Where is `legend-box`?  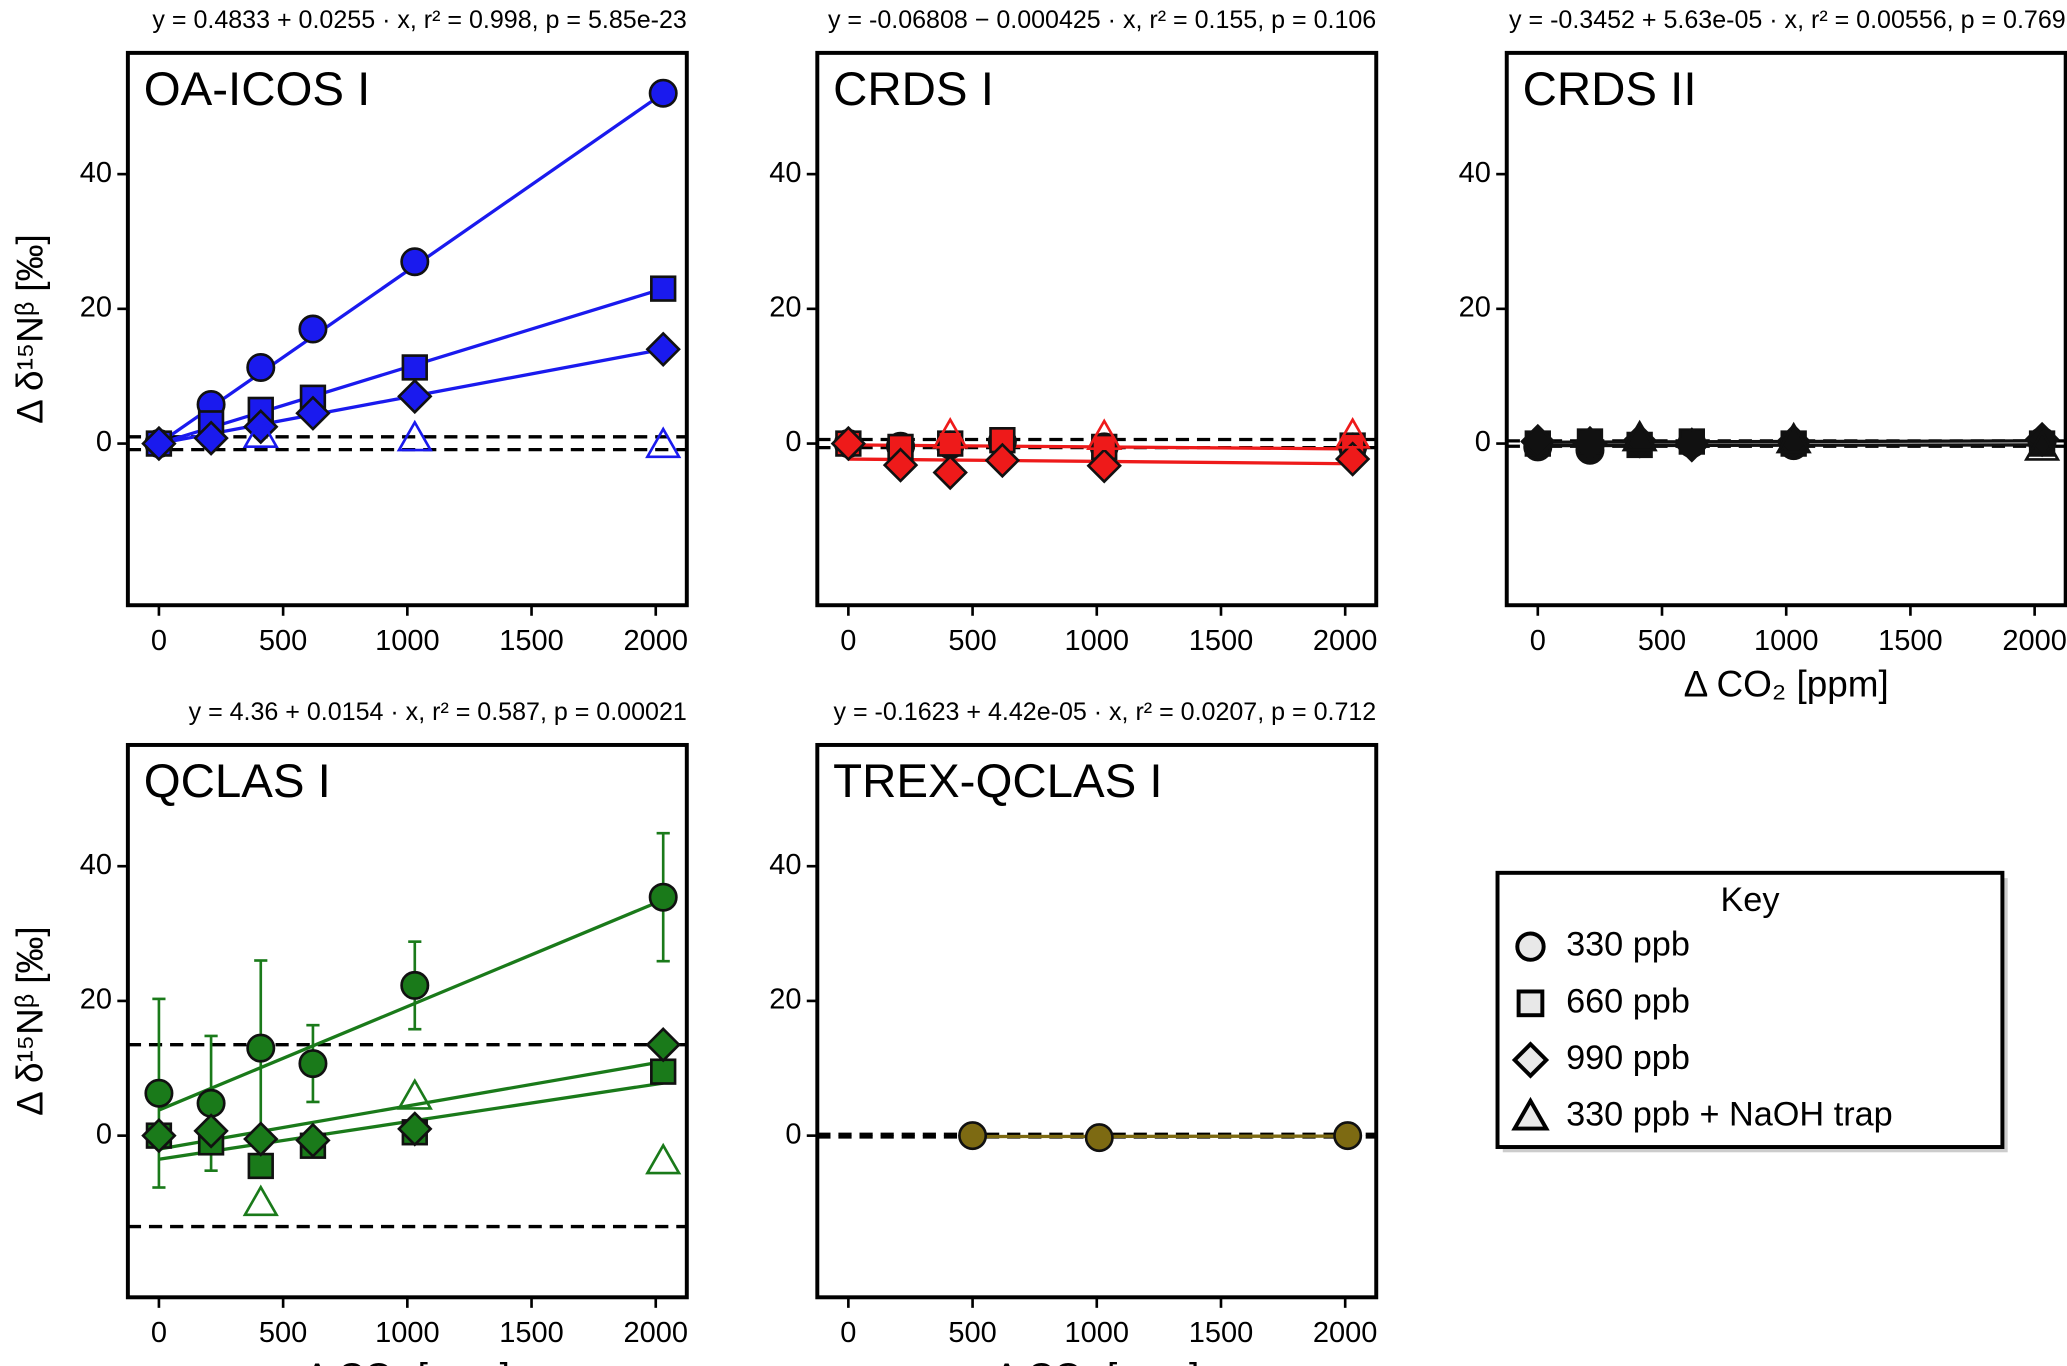
legend-box is located at coordinates (1750, 1009).